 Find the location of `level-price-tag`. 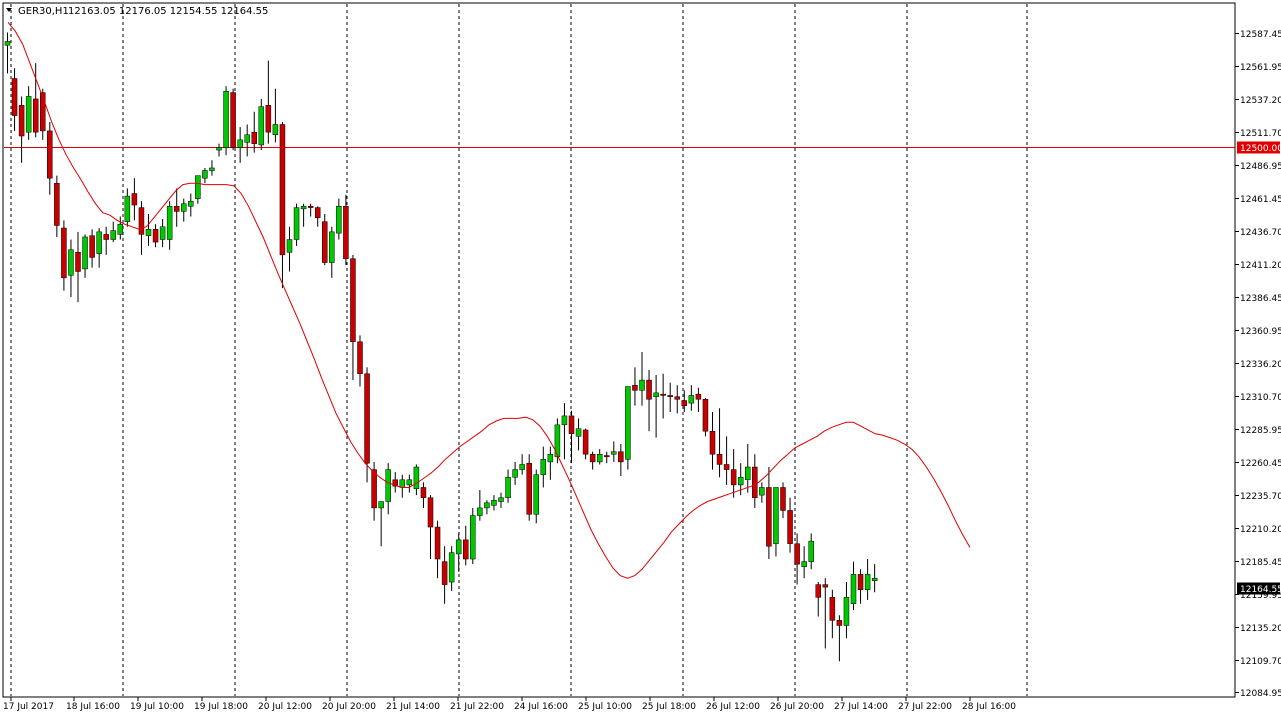

level-price-tag is located at coordinates (1258, 147).